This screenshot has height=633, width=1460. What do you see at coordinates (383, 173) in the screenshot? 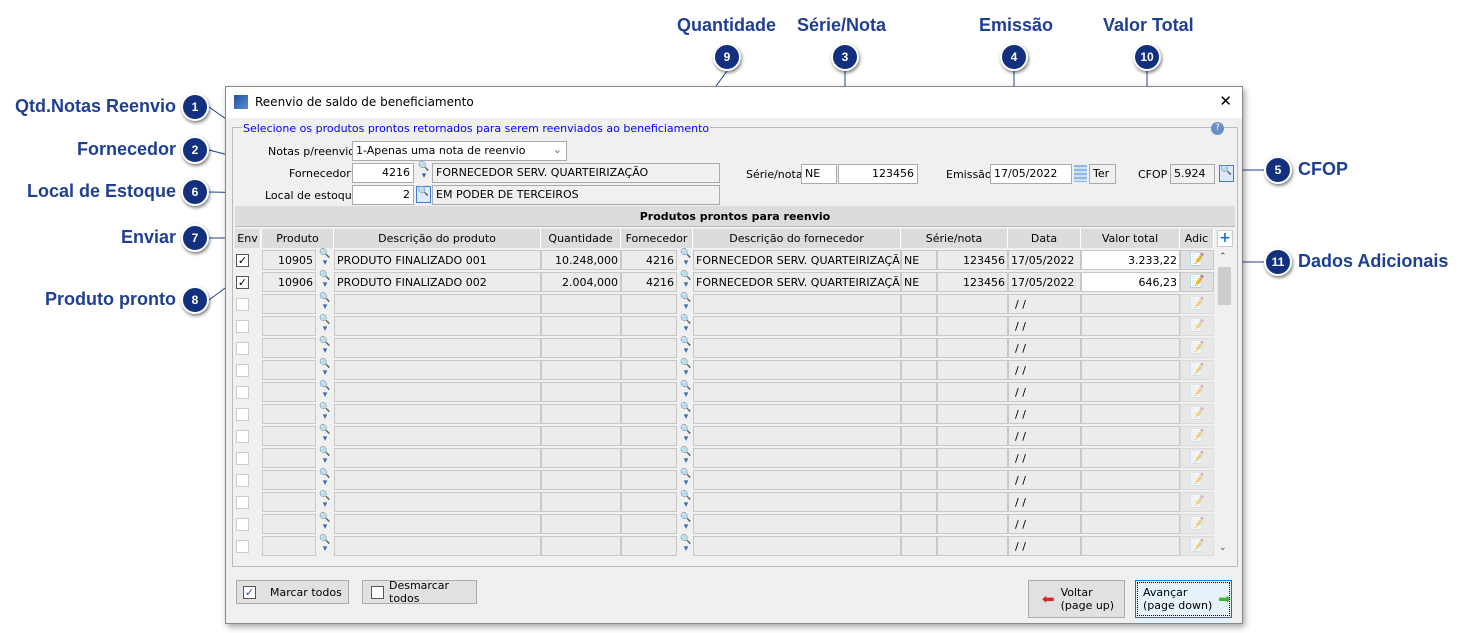
I see `fornecedor-code-input: 4216` at bounding box center [383, 173].